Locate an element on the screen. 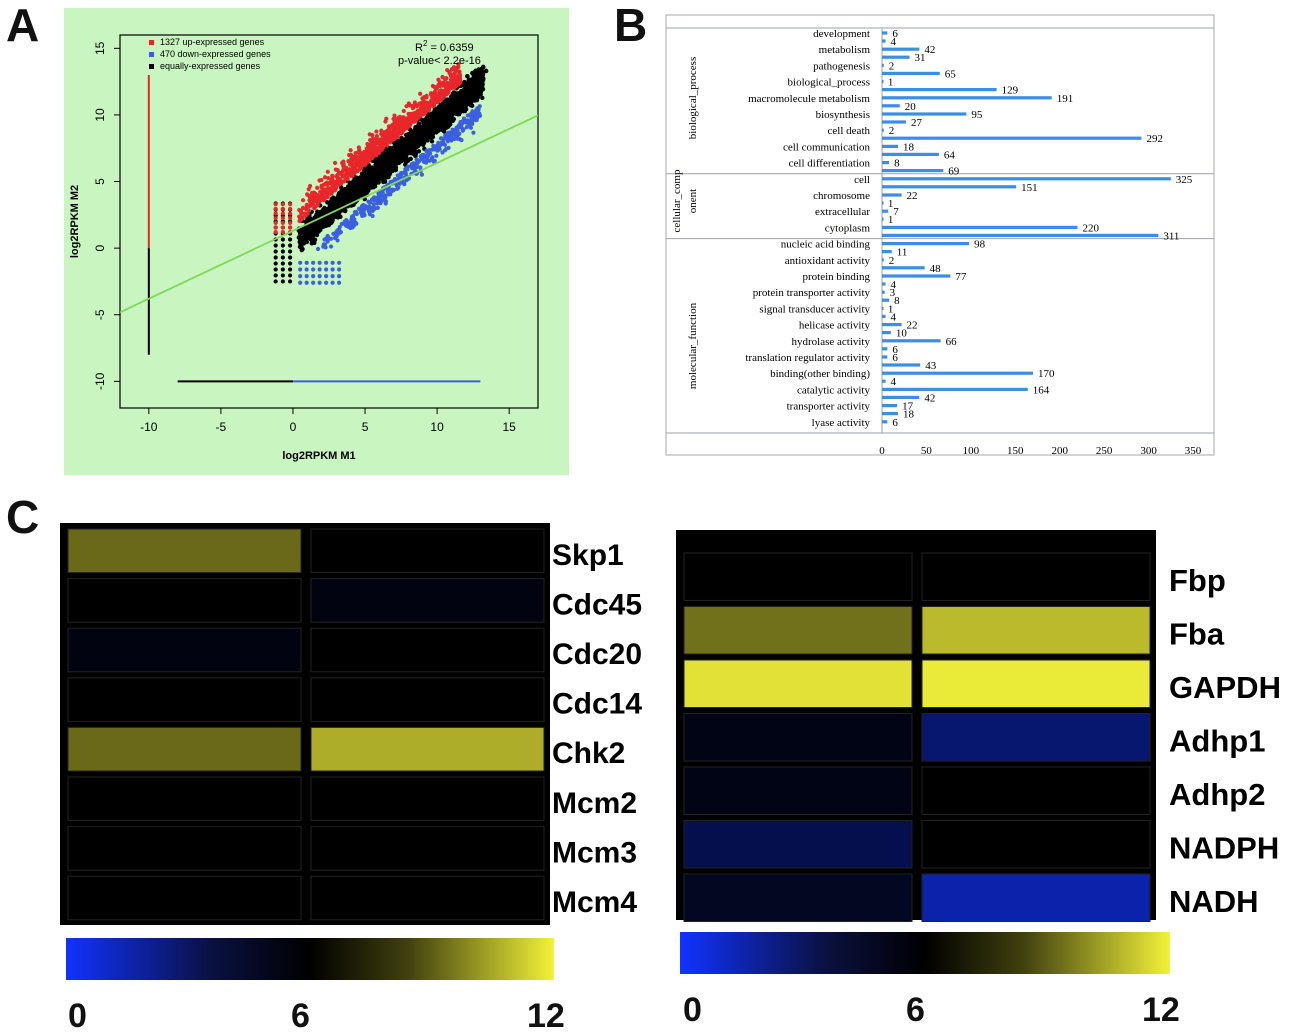 This screenshot has height=1036, width=1302. colorbar-right-tick-0: 0 is located at coordinates (692, 1010).